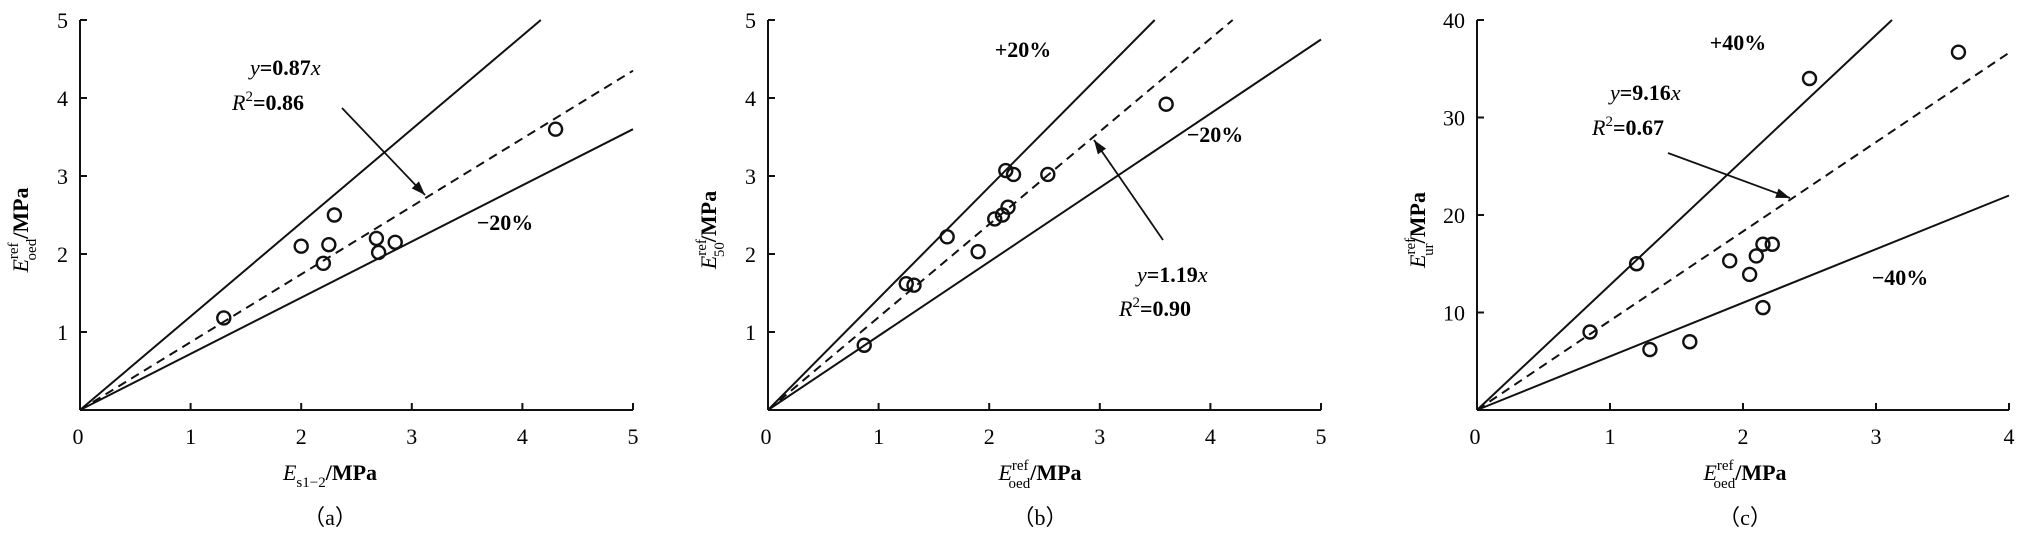 The width and height of the screenshot is (2017, 540). I want to click on y-axis-label: Eref 50/MPa, so click(711, 230).